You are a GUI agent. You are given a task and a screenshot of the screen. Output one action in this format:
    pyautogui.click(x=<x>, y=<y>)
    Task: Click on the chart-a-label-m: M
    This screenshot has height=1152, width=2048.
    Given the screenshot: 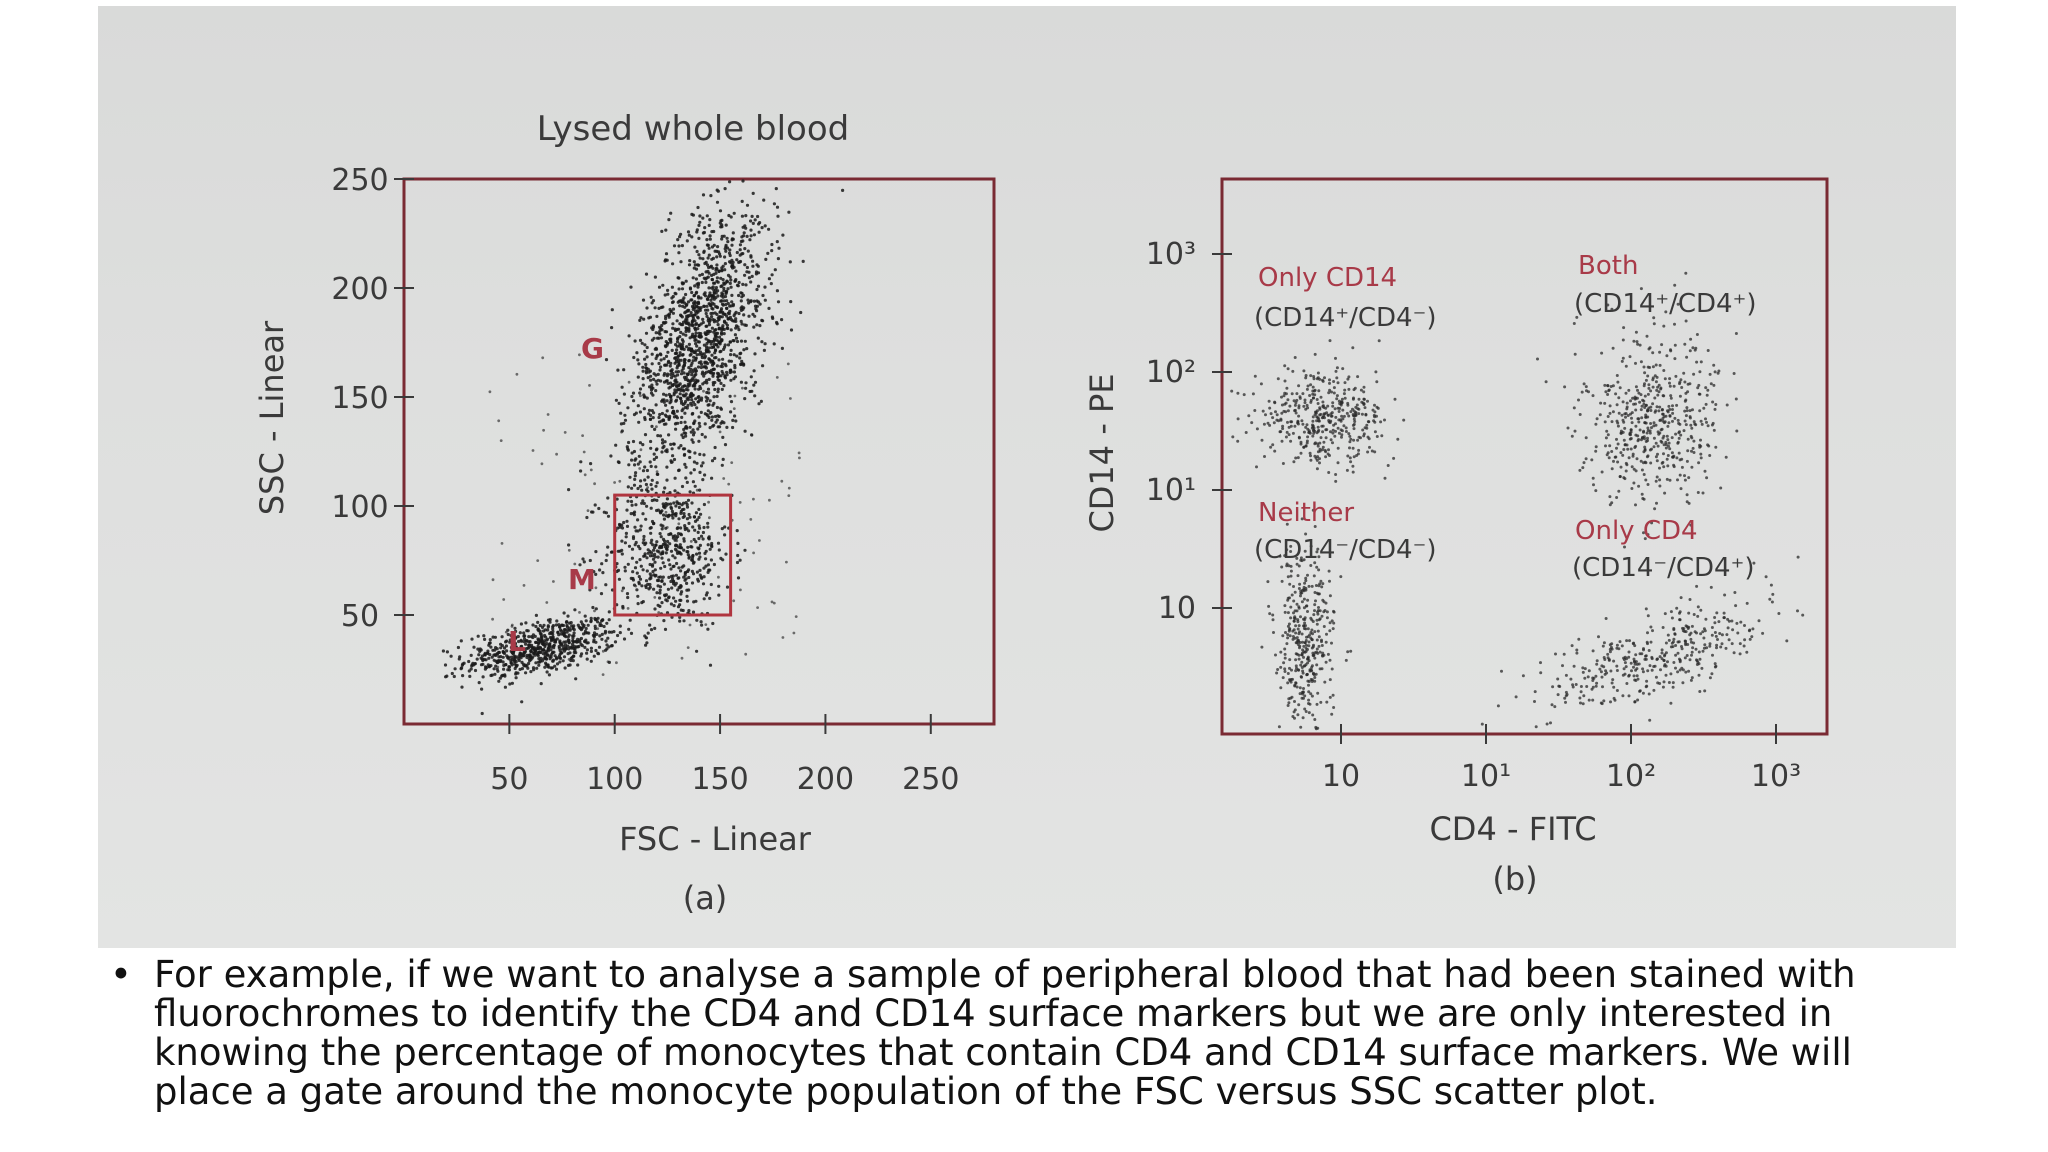 What is the action you would take?
    pyautogui.click(x=582, y=579)
    